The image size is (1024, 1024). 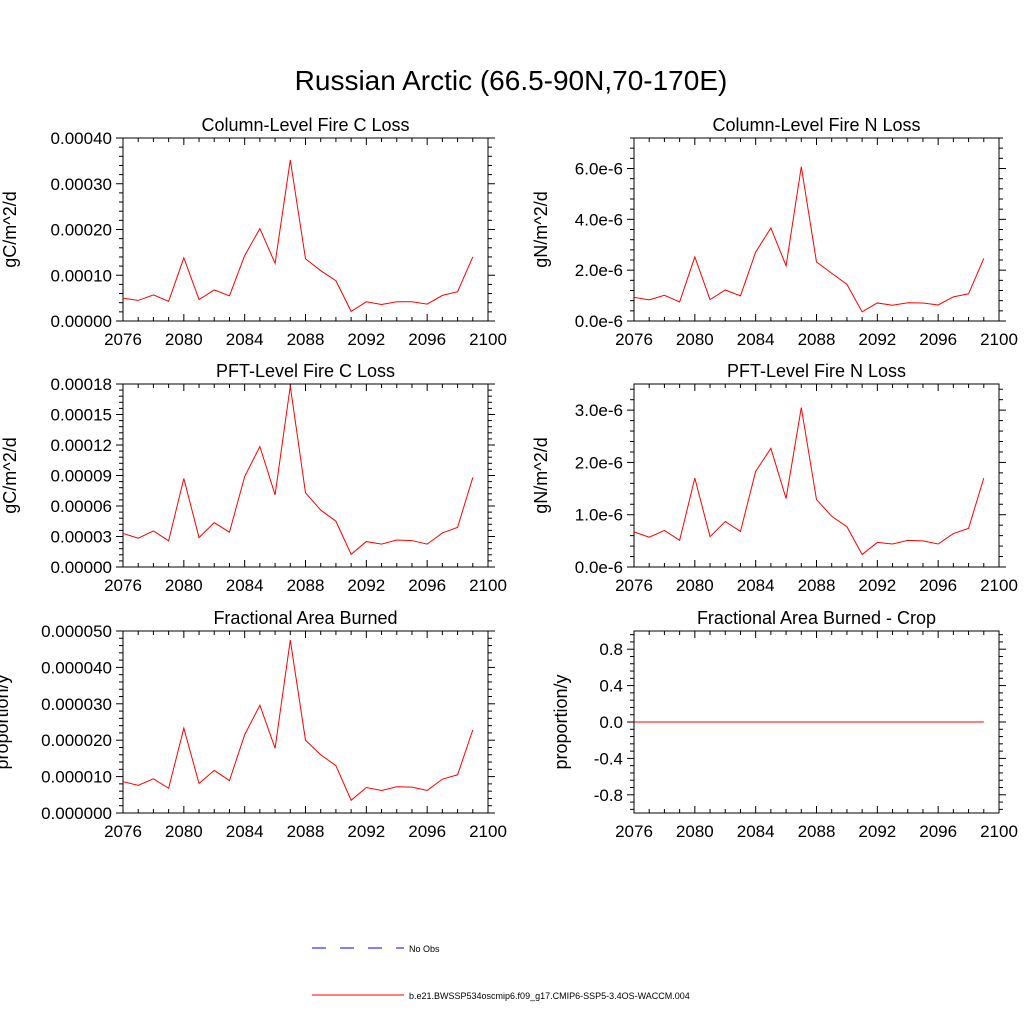 I want to click on y-tick-label: -0.4, so click(x=608, y=758).